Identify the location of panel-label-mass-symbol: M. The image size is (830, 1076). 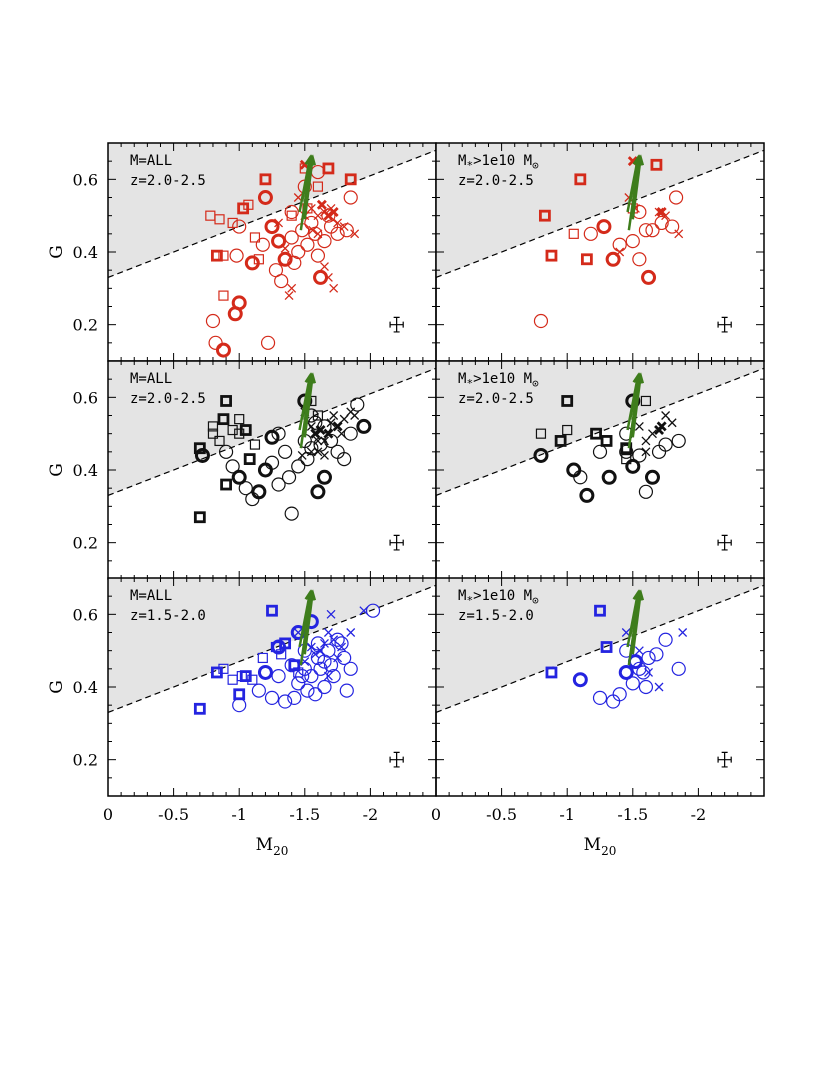
(462, 379).